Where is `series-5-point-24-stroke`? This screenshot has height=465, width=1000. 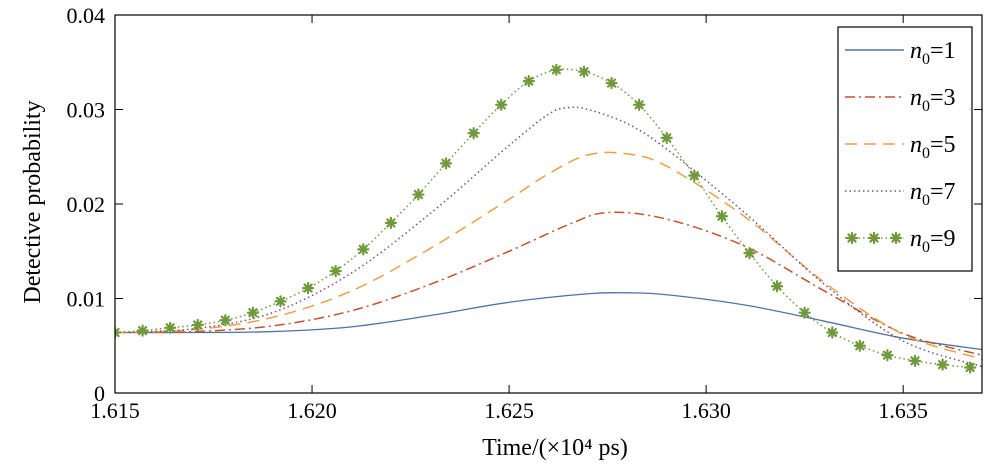
series-5-point-24-stroke is located at coordinates (749, 253).